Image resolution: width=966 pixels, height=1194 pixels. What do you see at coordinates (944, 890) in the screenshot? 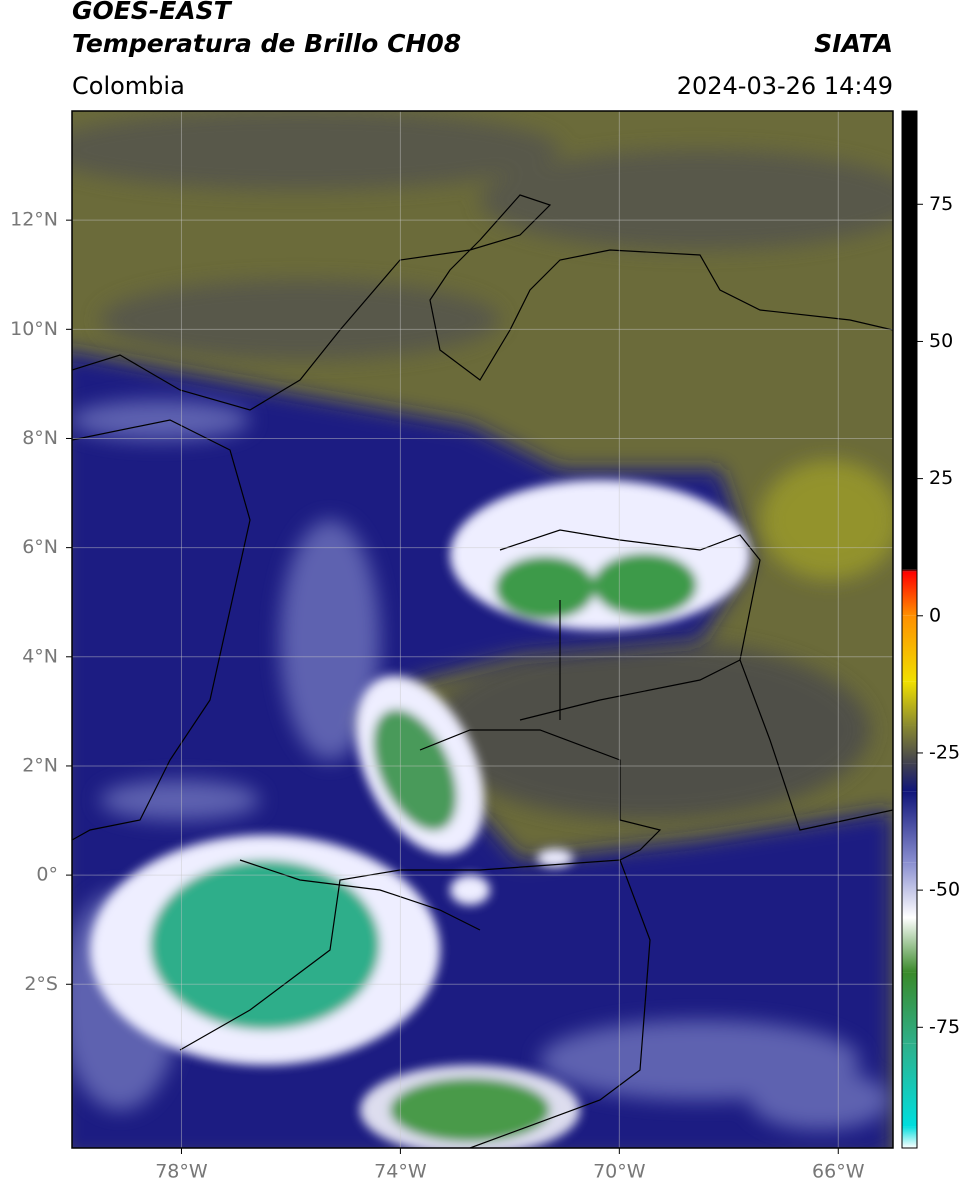
I see `colorbar-tick-label: -50` at bounding box center [944, 890].